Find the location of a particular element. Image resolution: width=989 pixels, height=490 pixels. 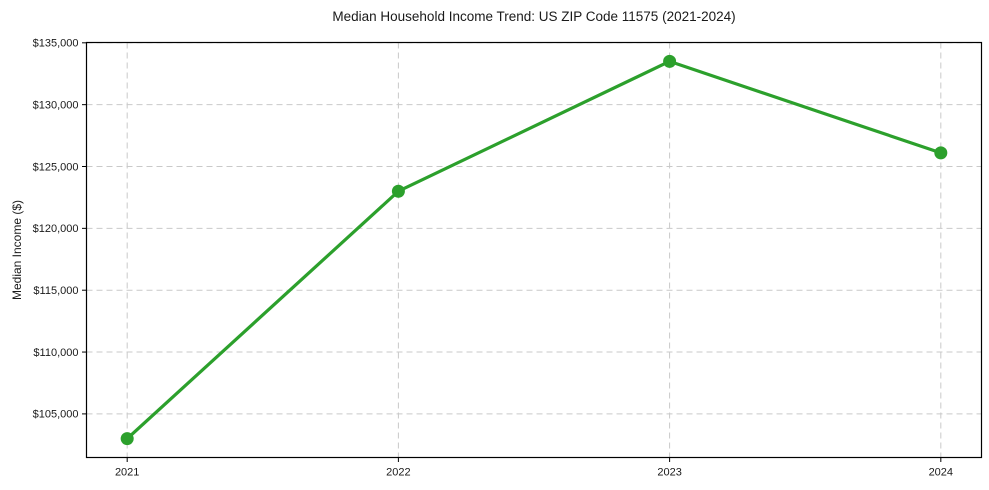

y-tick-label: $125,000 is located at coordinates (56, 167).